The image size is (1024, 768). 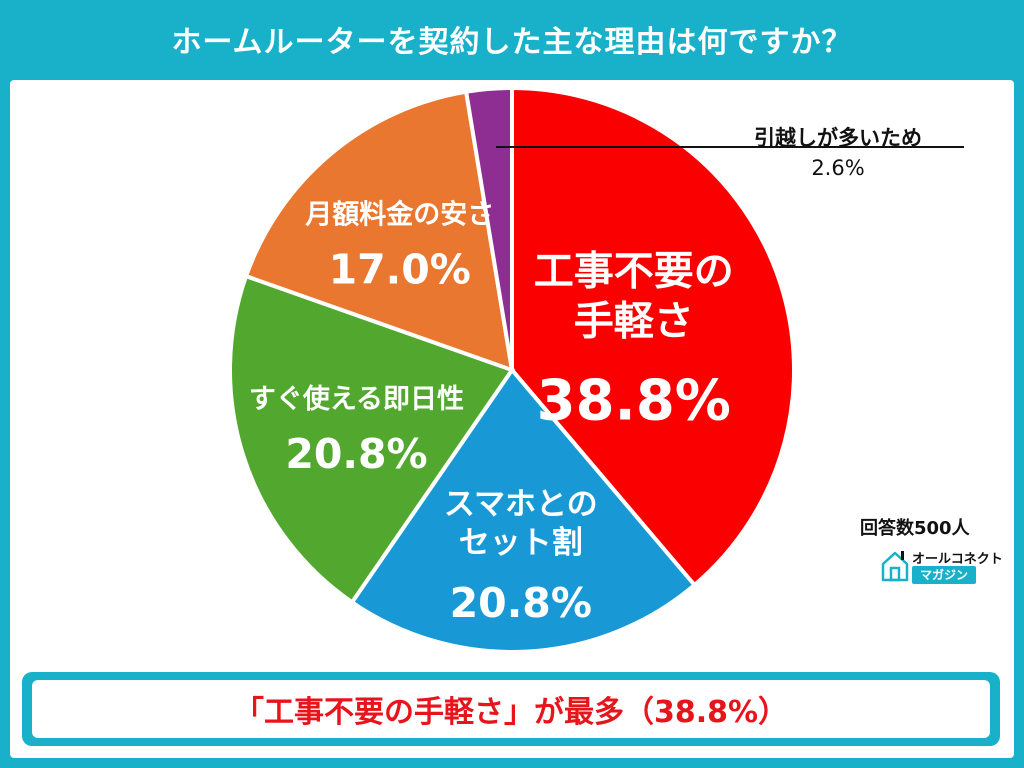 What do you see at coordinates (400, 269) in the screenshot?
I see `slice-value-label: 17.0%` at bounding box center [400, 269].